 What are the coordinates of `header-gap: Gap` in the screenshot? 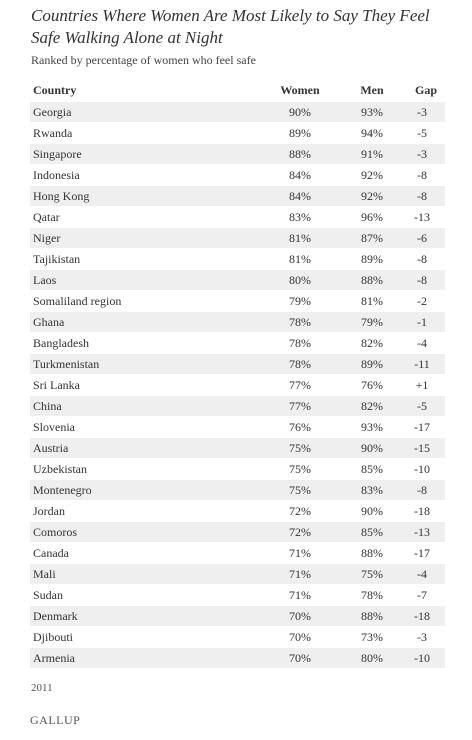 It's located at (425, 90).